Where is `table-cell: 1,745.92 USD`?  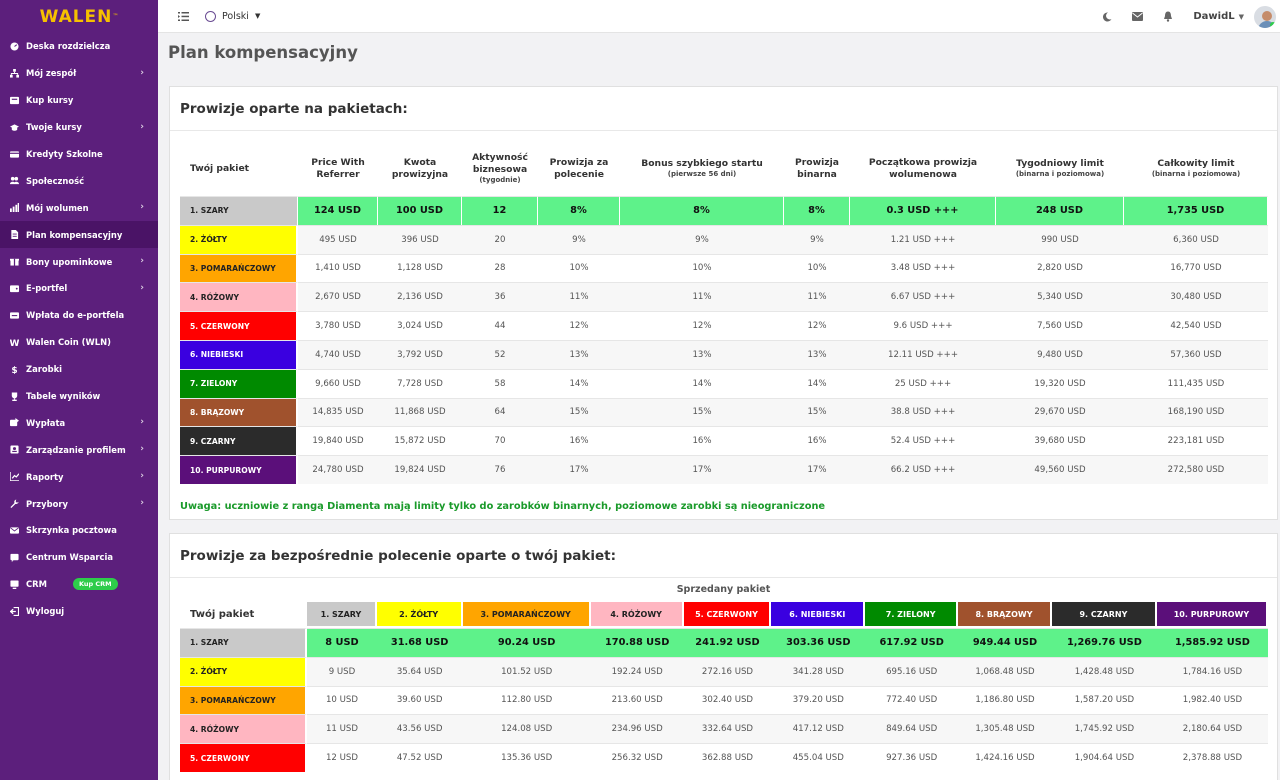 table-cell: 1,745.92 USD is located at coordinates (1104, 729).